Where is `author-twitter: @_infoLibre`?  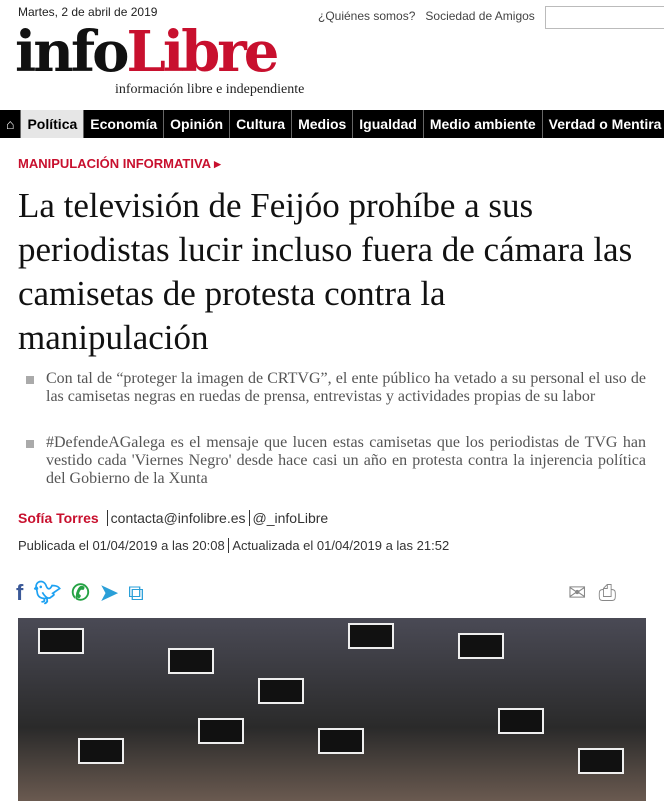 author-twitter: @_infoLibre is located at coordinates (290, 518).